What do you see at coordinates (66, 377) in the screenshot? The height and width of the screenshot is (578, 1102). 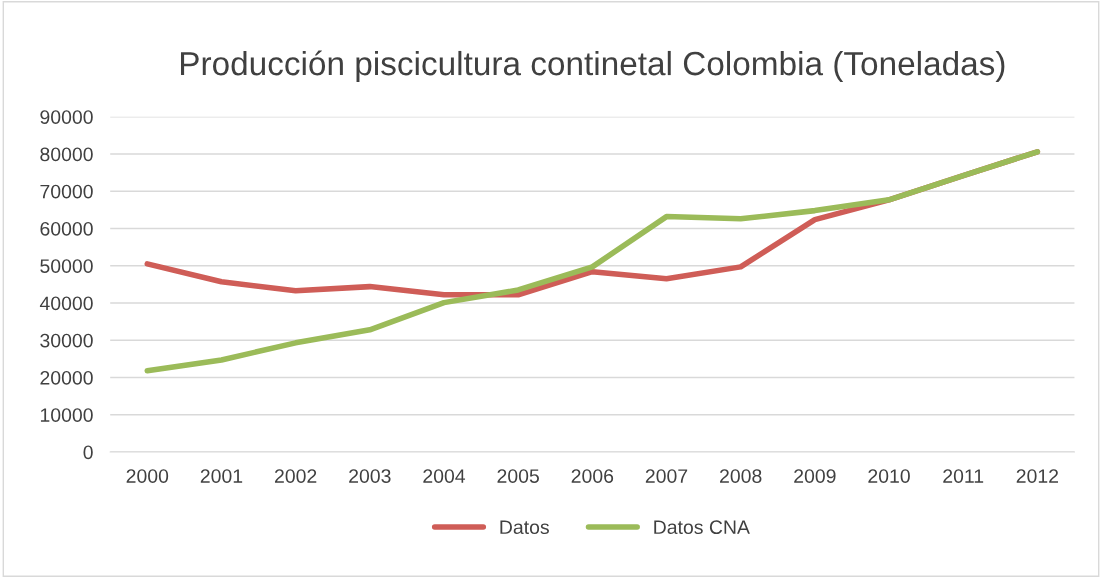 I see `y-tick-label: 20000` at bounding box center [66, 377].